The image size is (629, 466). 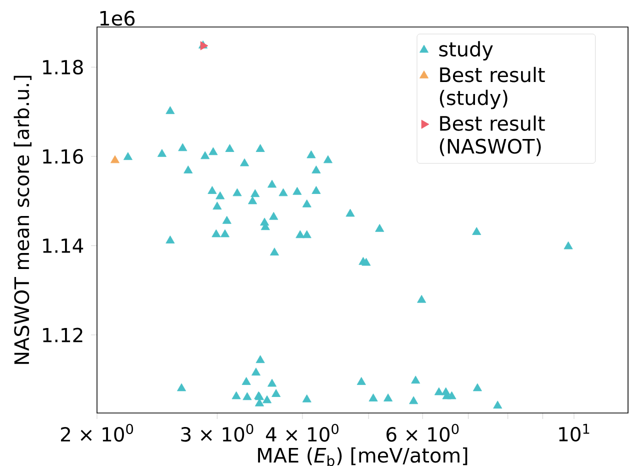 I want to click on x-tick-label: 3 × 10$^{0}$, so click(x=217, y=433).